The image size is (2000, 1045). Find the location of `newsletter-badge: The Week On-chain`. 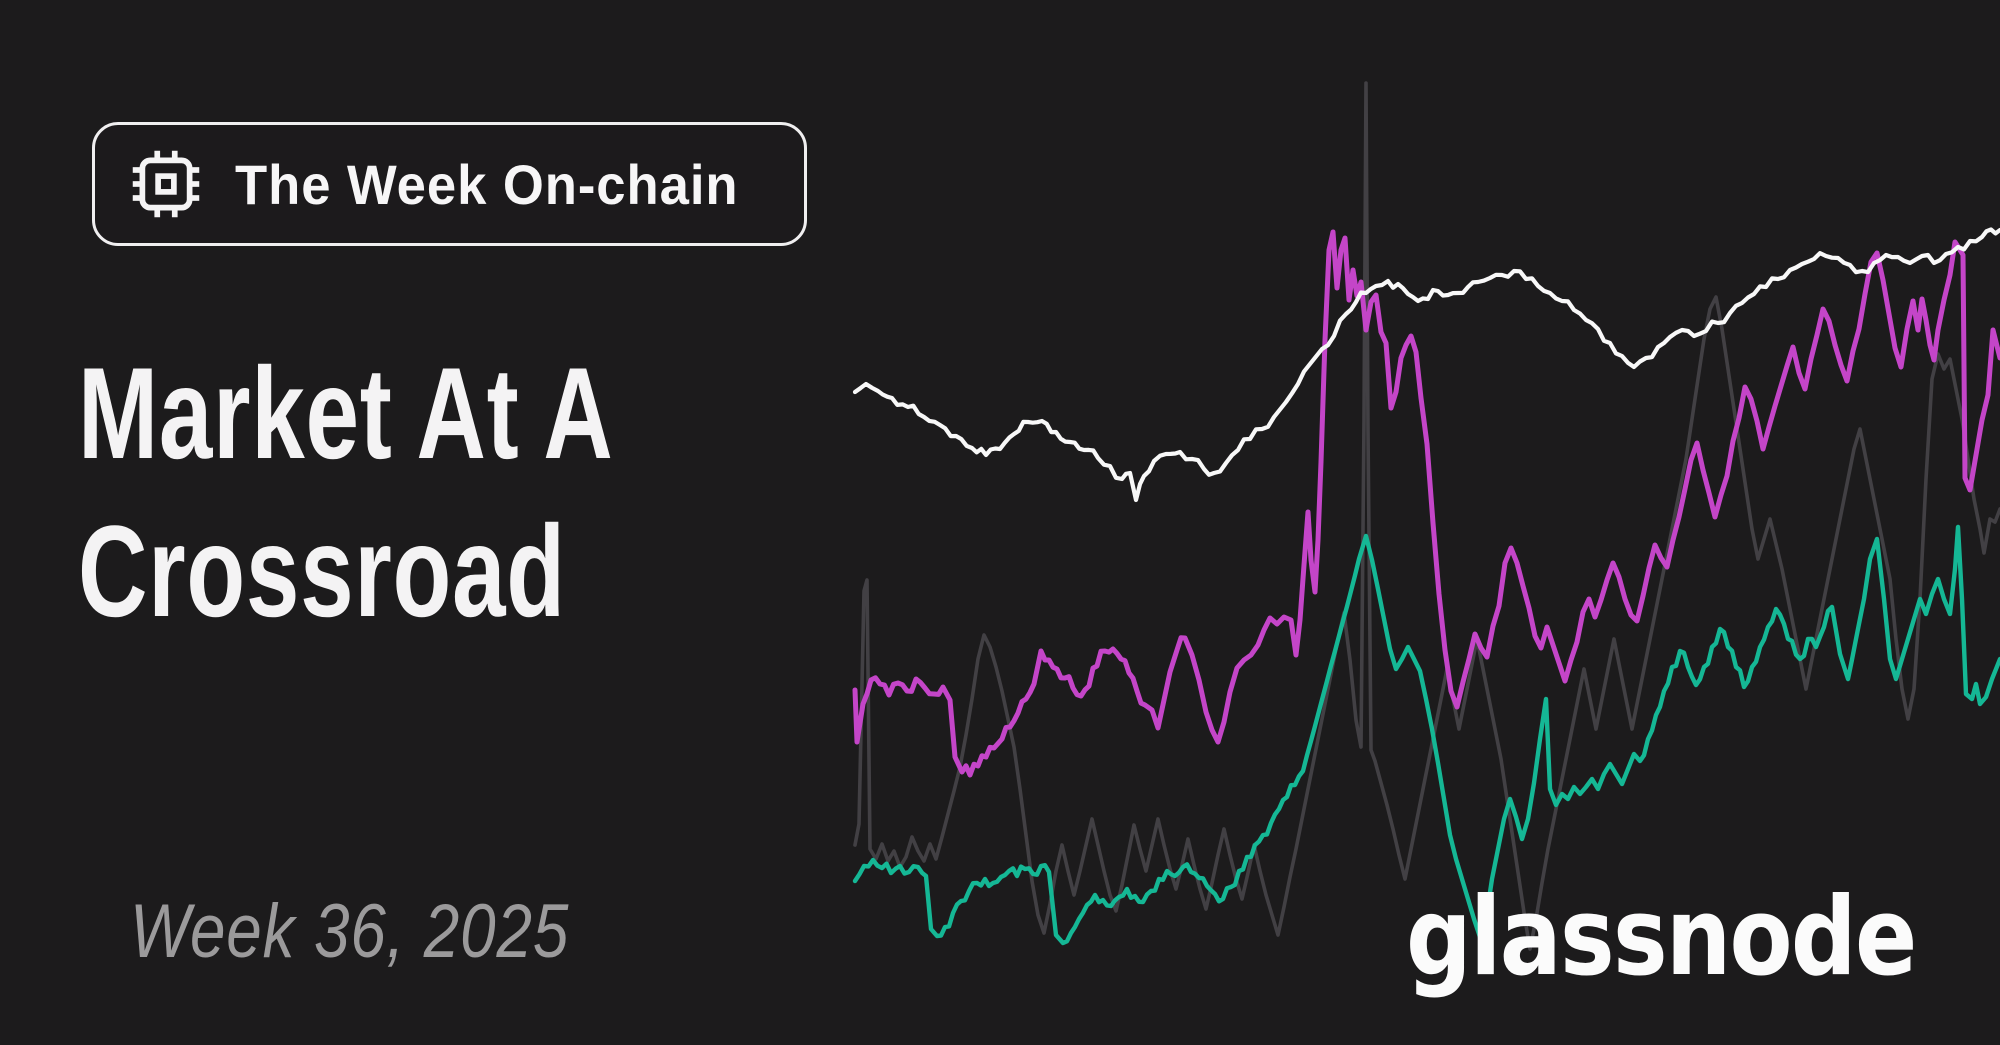

newsletter-badge: The Week On-chain is located at coordinates (449, 184).